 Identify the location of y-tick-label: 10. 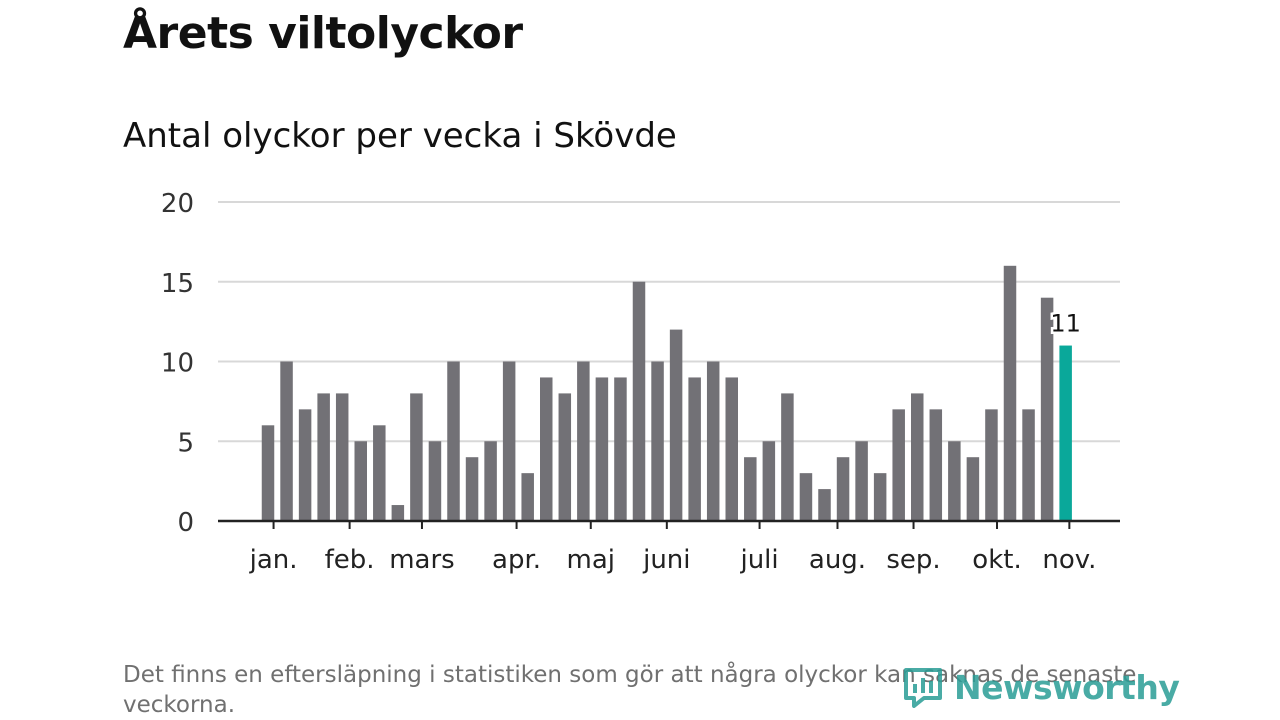
(177, 364).